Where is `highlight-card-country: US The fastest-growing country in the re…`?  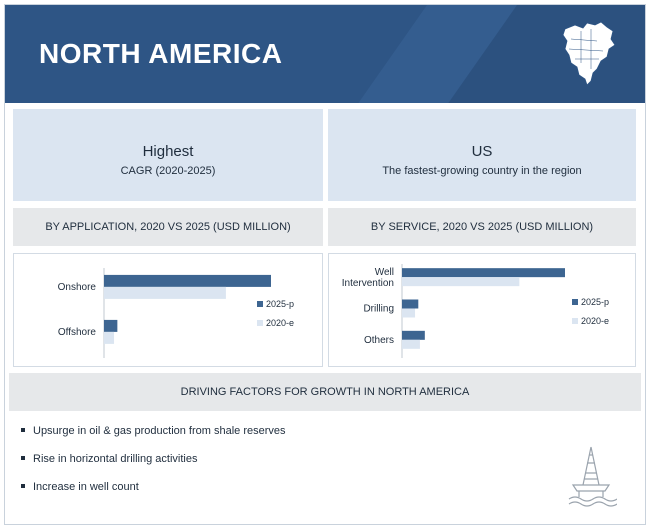 highlight-card-country: US The fastest-growing country in the re… is located at coordinates (482, 155).